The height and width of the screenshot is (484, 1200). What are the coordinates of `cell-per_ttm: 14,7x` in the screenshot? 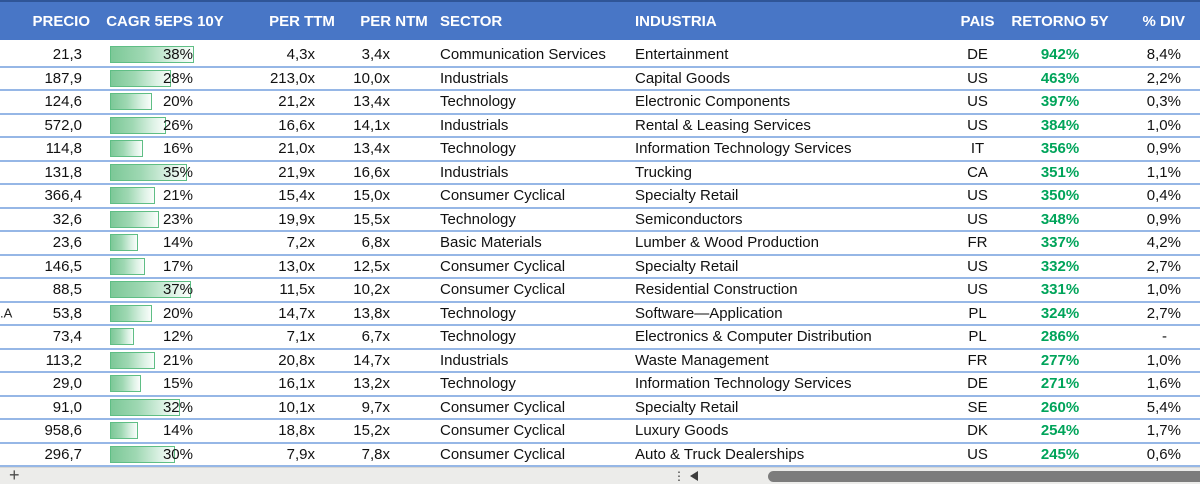 It's located at (296, 313).